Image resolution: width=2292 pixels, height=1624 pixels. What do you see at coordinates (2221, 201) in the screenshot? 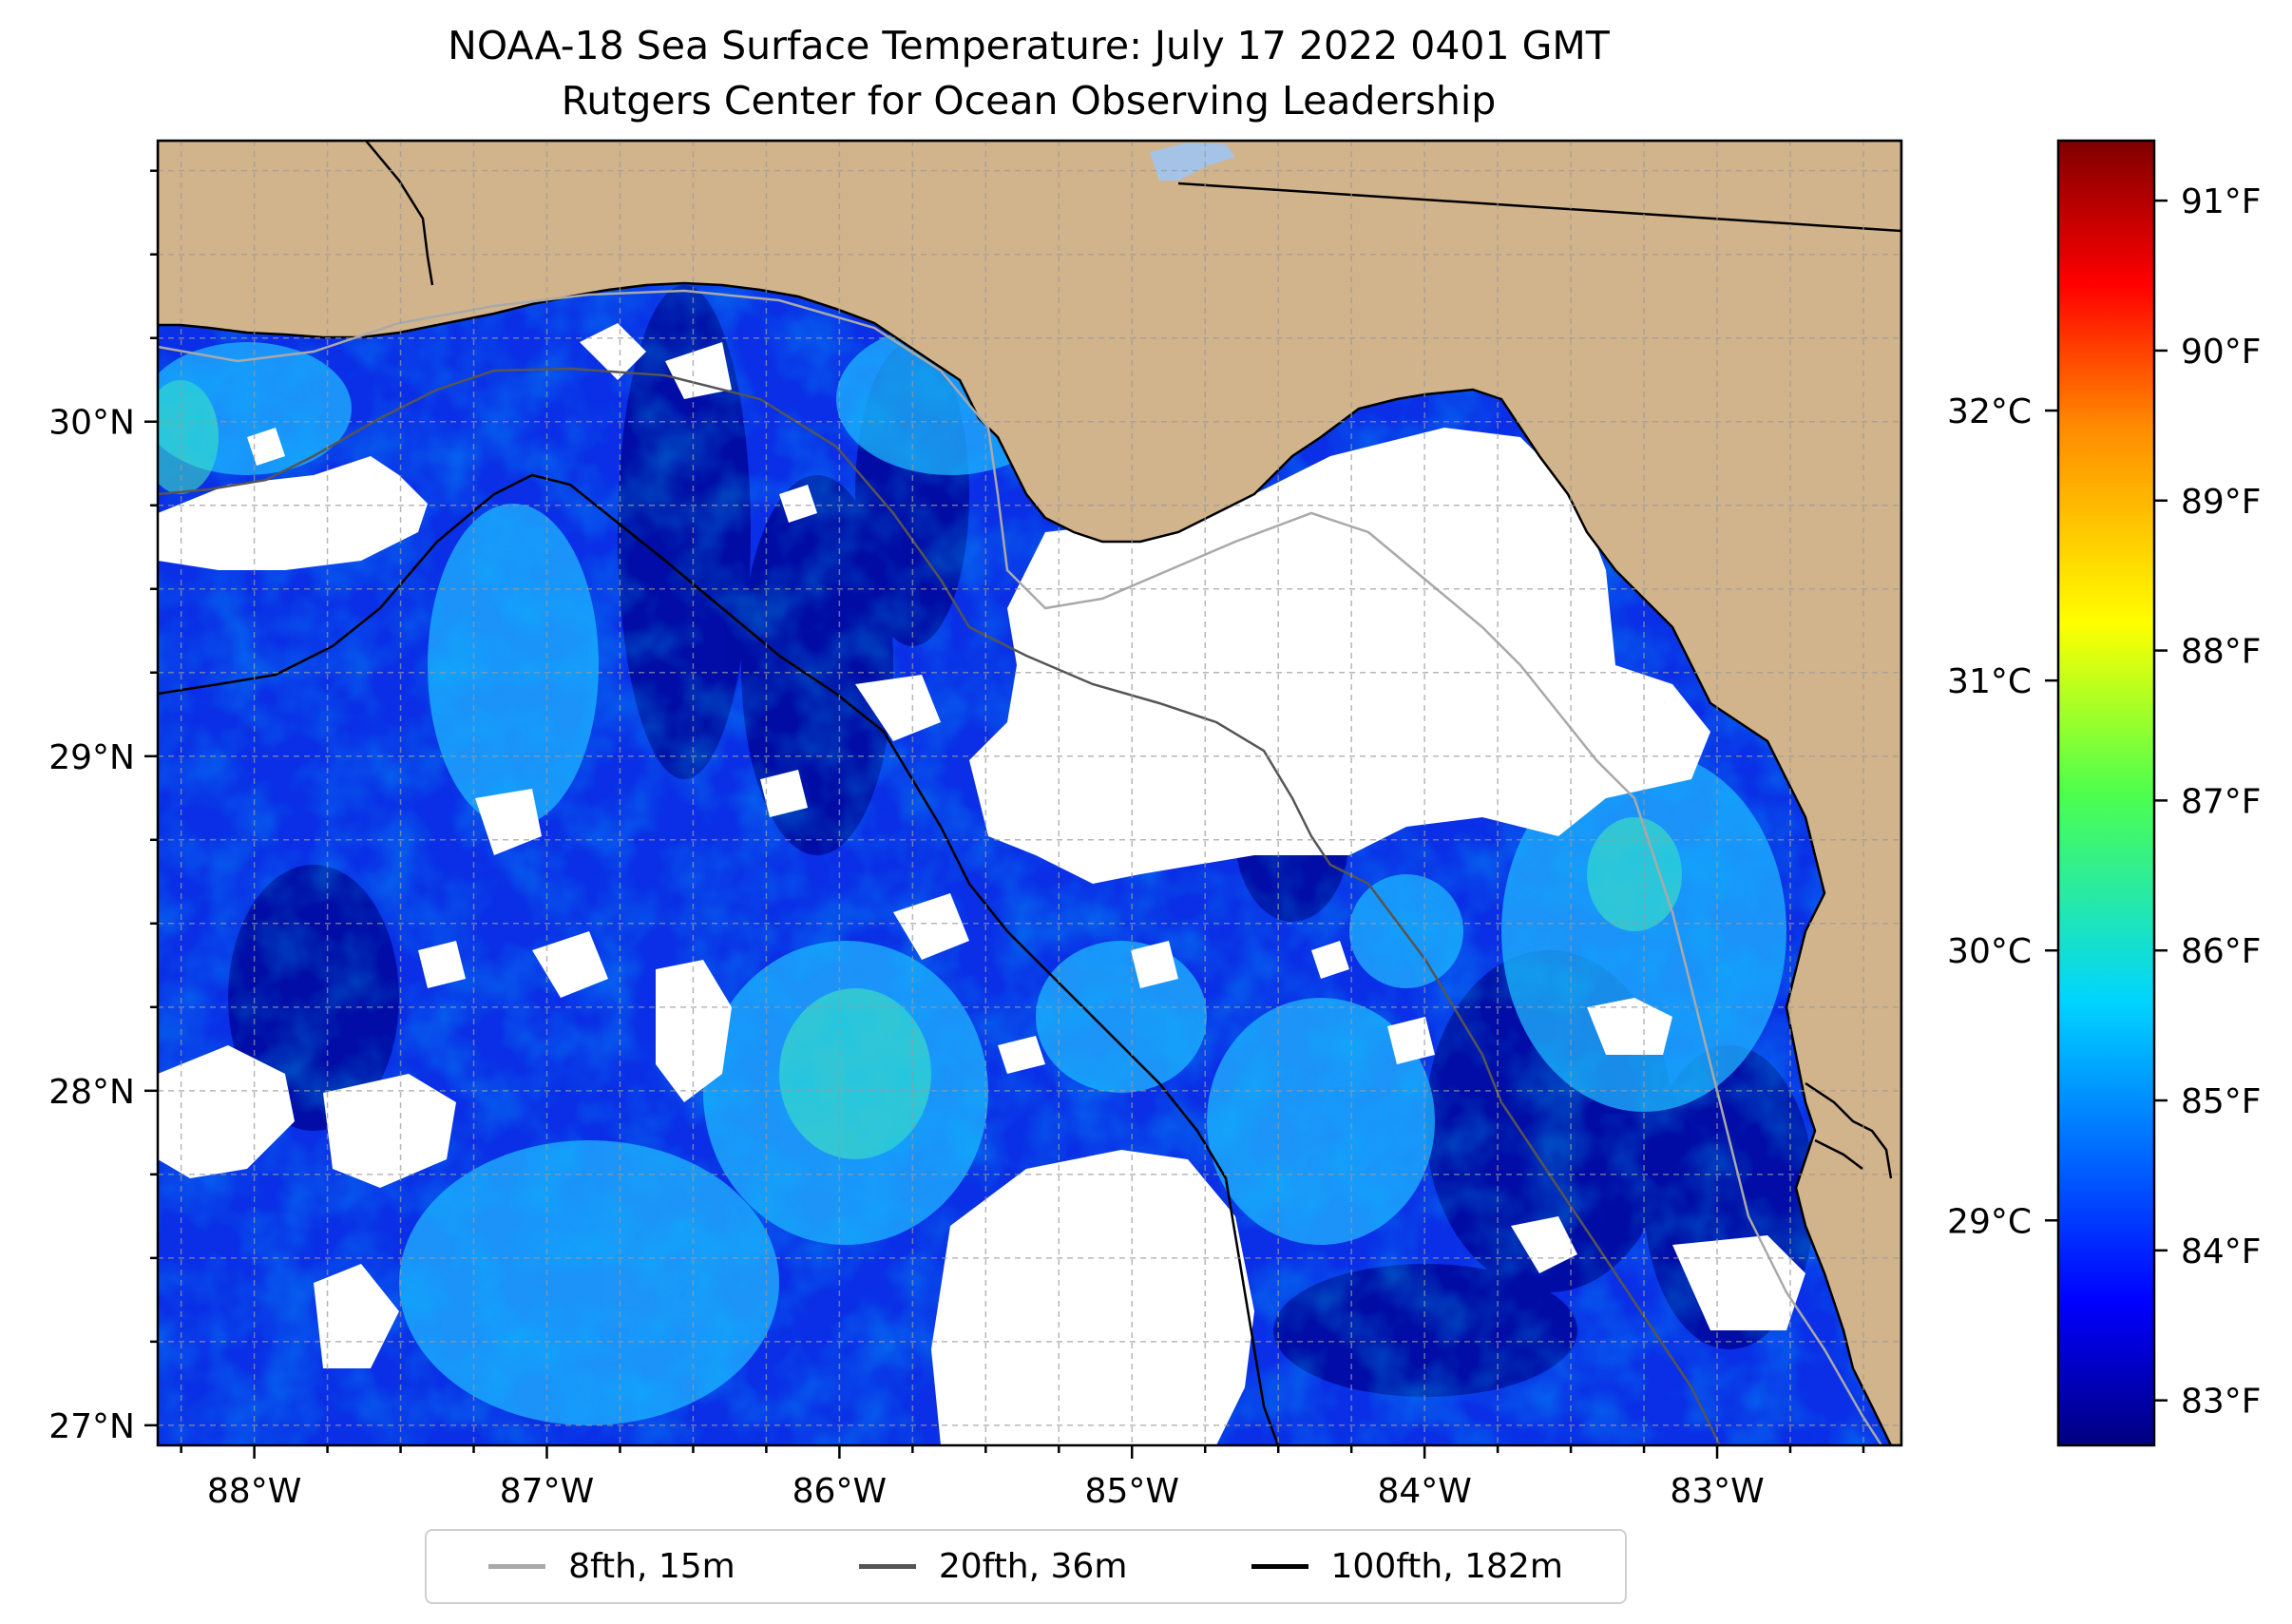
I see `f-tick-label: 91°F` at bounding box center [2221, 201].